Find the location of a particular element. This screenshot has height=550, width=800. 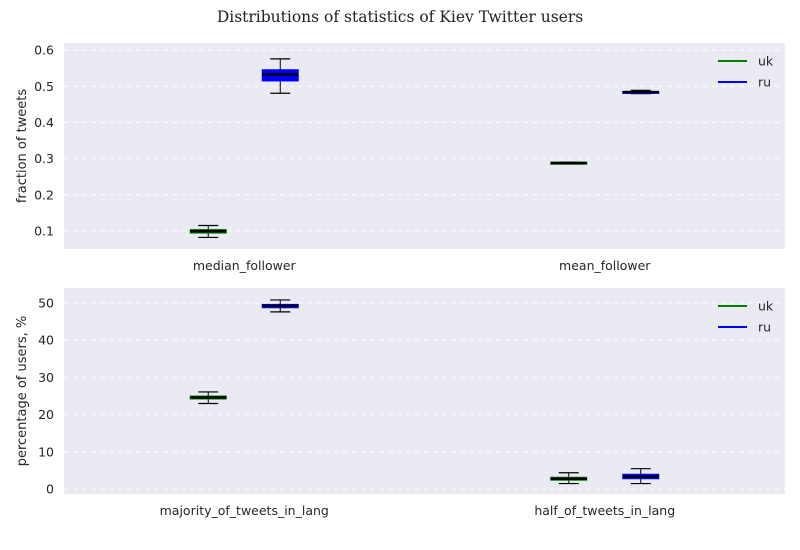

y-tick-label: 0.4 is located at coordinates (44, 122).